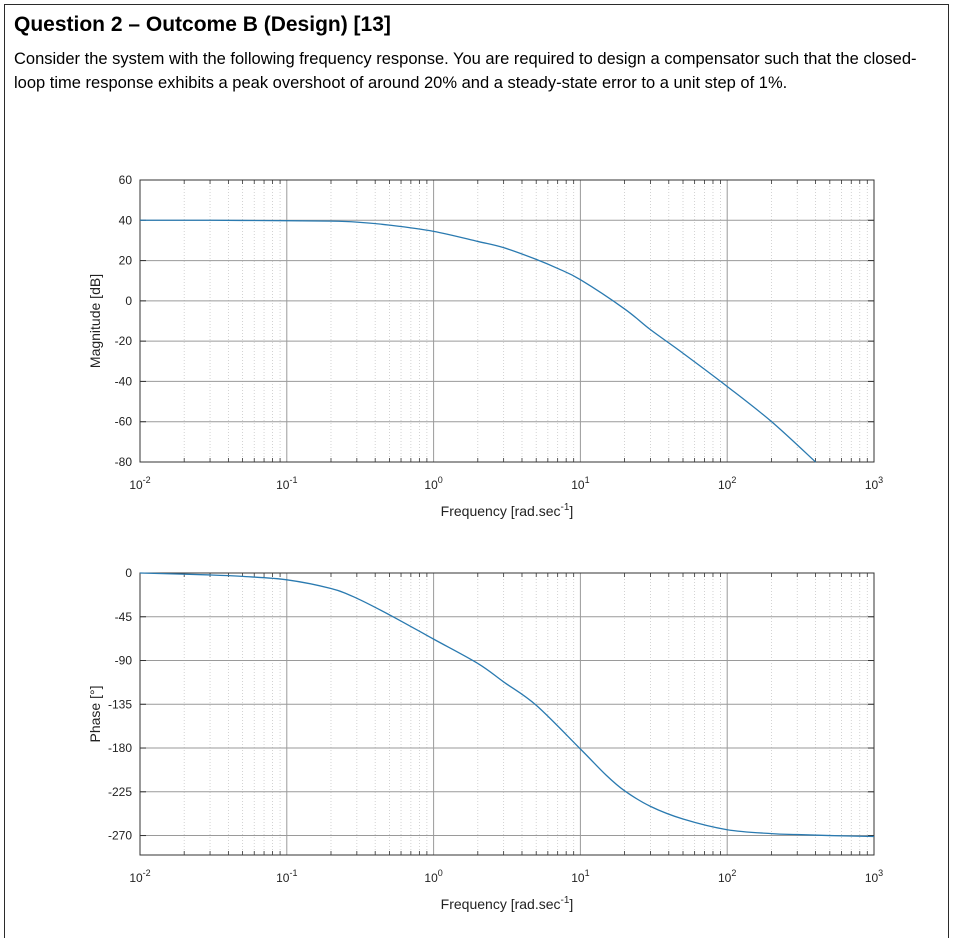  What do you see at coordinates (124, 462) in the screenshot?
I see `y-tick-label: -80` at bounding box center [124, 462].